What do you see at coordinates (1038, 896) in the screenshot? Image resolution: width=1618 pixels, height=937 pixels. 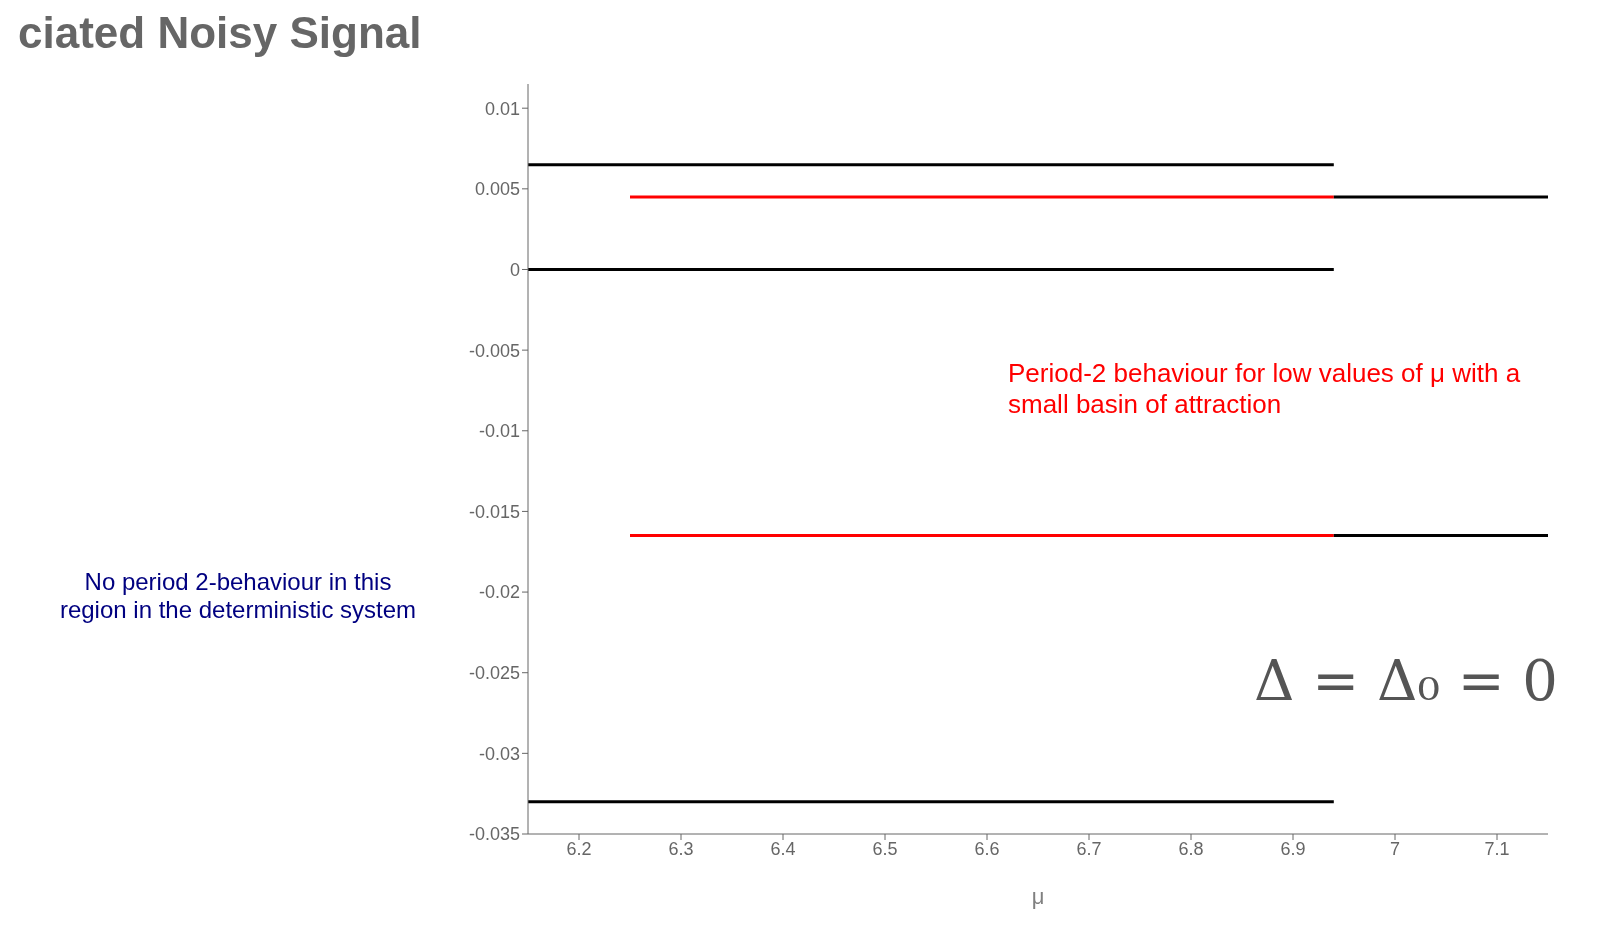 I see `x-axis-title: μ` at bounding box center [1038, 896].